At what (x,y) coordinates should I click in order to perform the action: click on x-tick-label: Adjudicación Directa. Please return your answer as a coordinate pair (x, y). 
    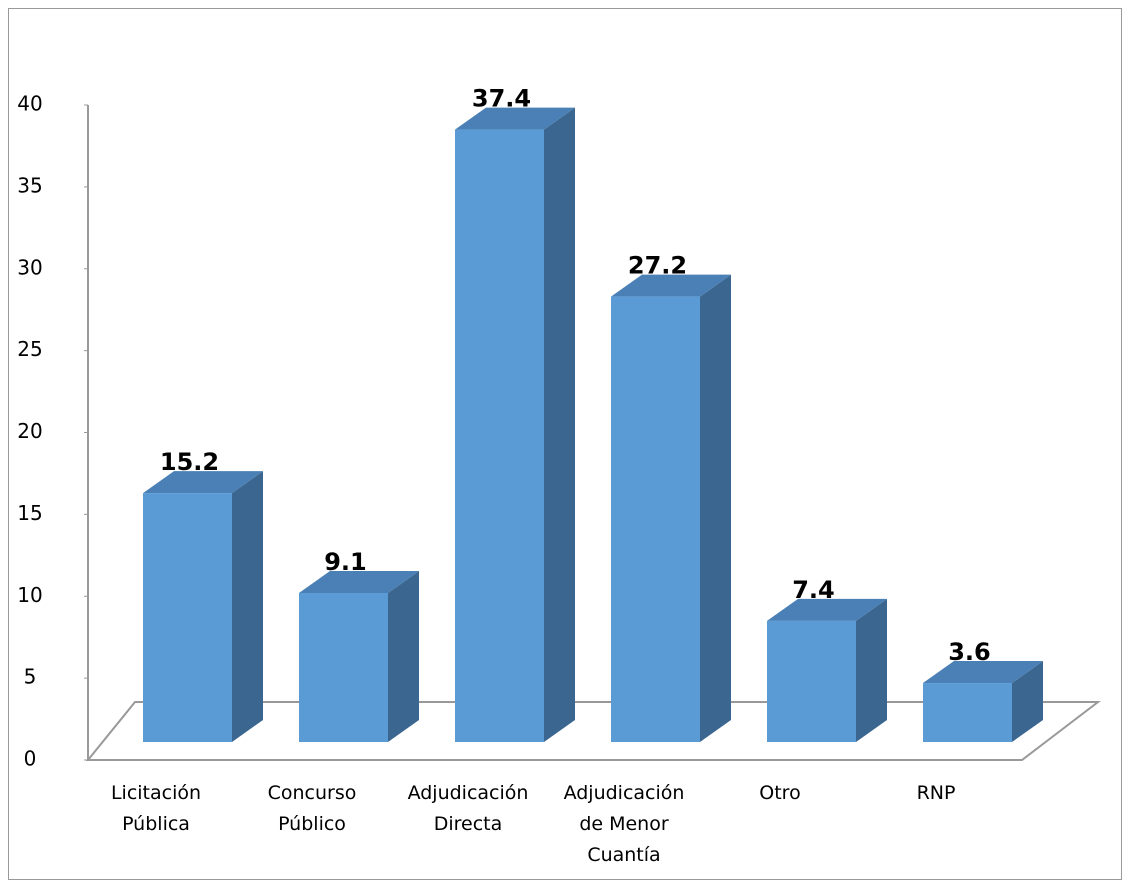
    Looking at the image, I should click on (468, 808).